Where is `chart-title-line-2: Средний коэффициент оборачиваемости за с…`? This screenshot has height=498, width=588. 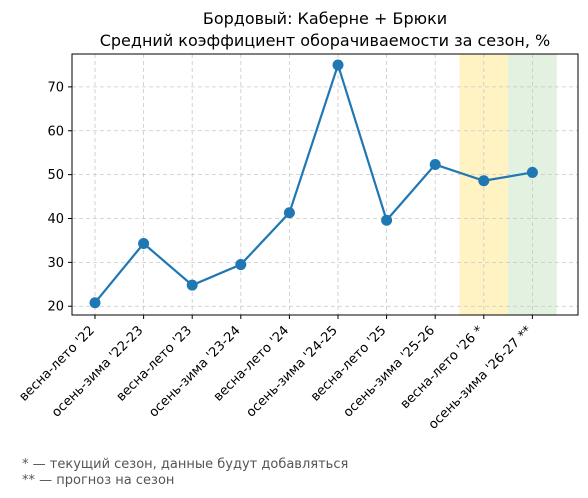
chart-title-line-2: Средний коэффициент оборачиваемости за с… is located at coordinates (325, 40).